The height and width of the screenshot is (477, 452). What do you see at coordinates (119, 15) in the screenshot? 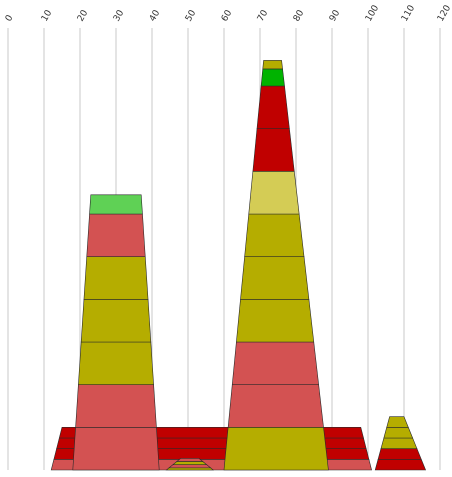
I see `x-tick-label-30: 30` at bounding box center [119, 15].